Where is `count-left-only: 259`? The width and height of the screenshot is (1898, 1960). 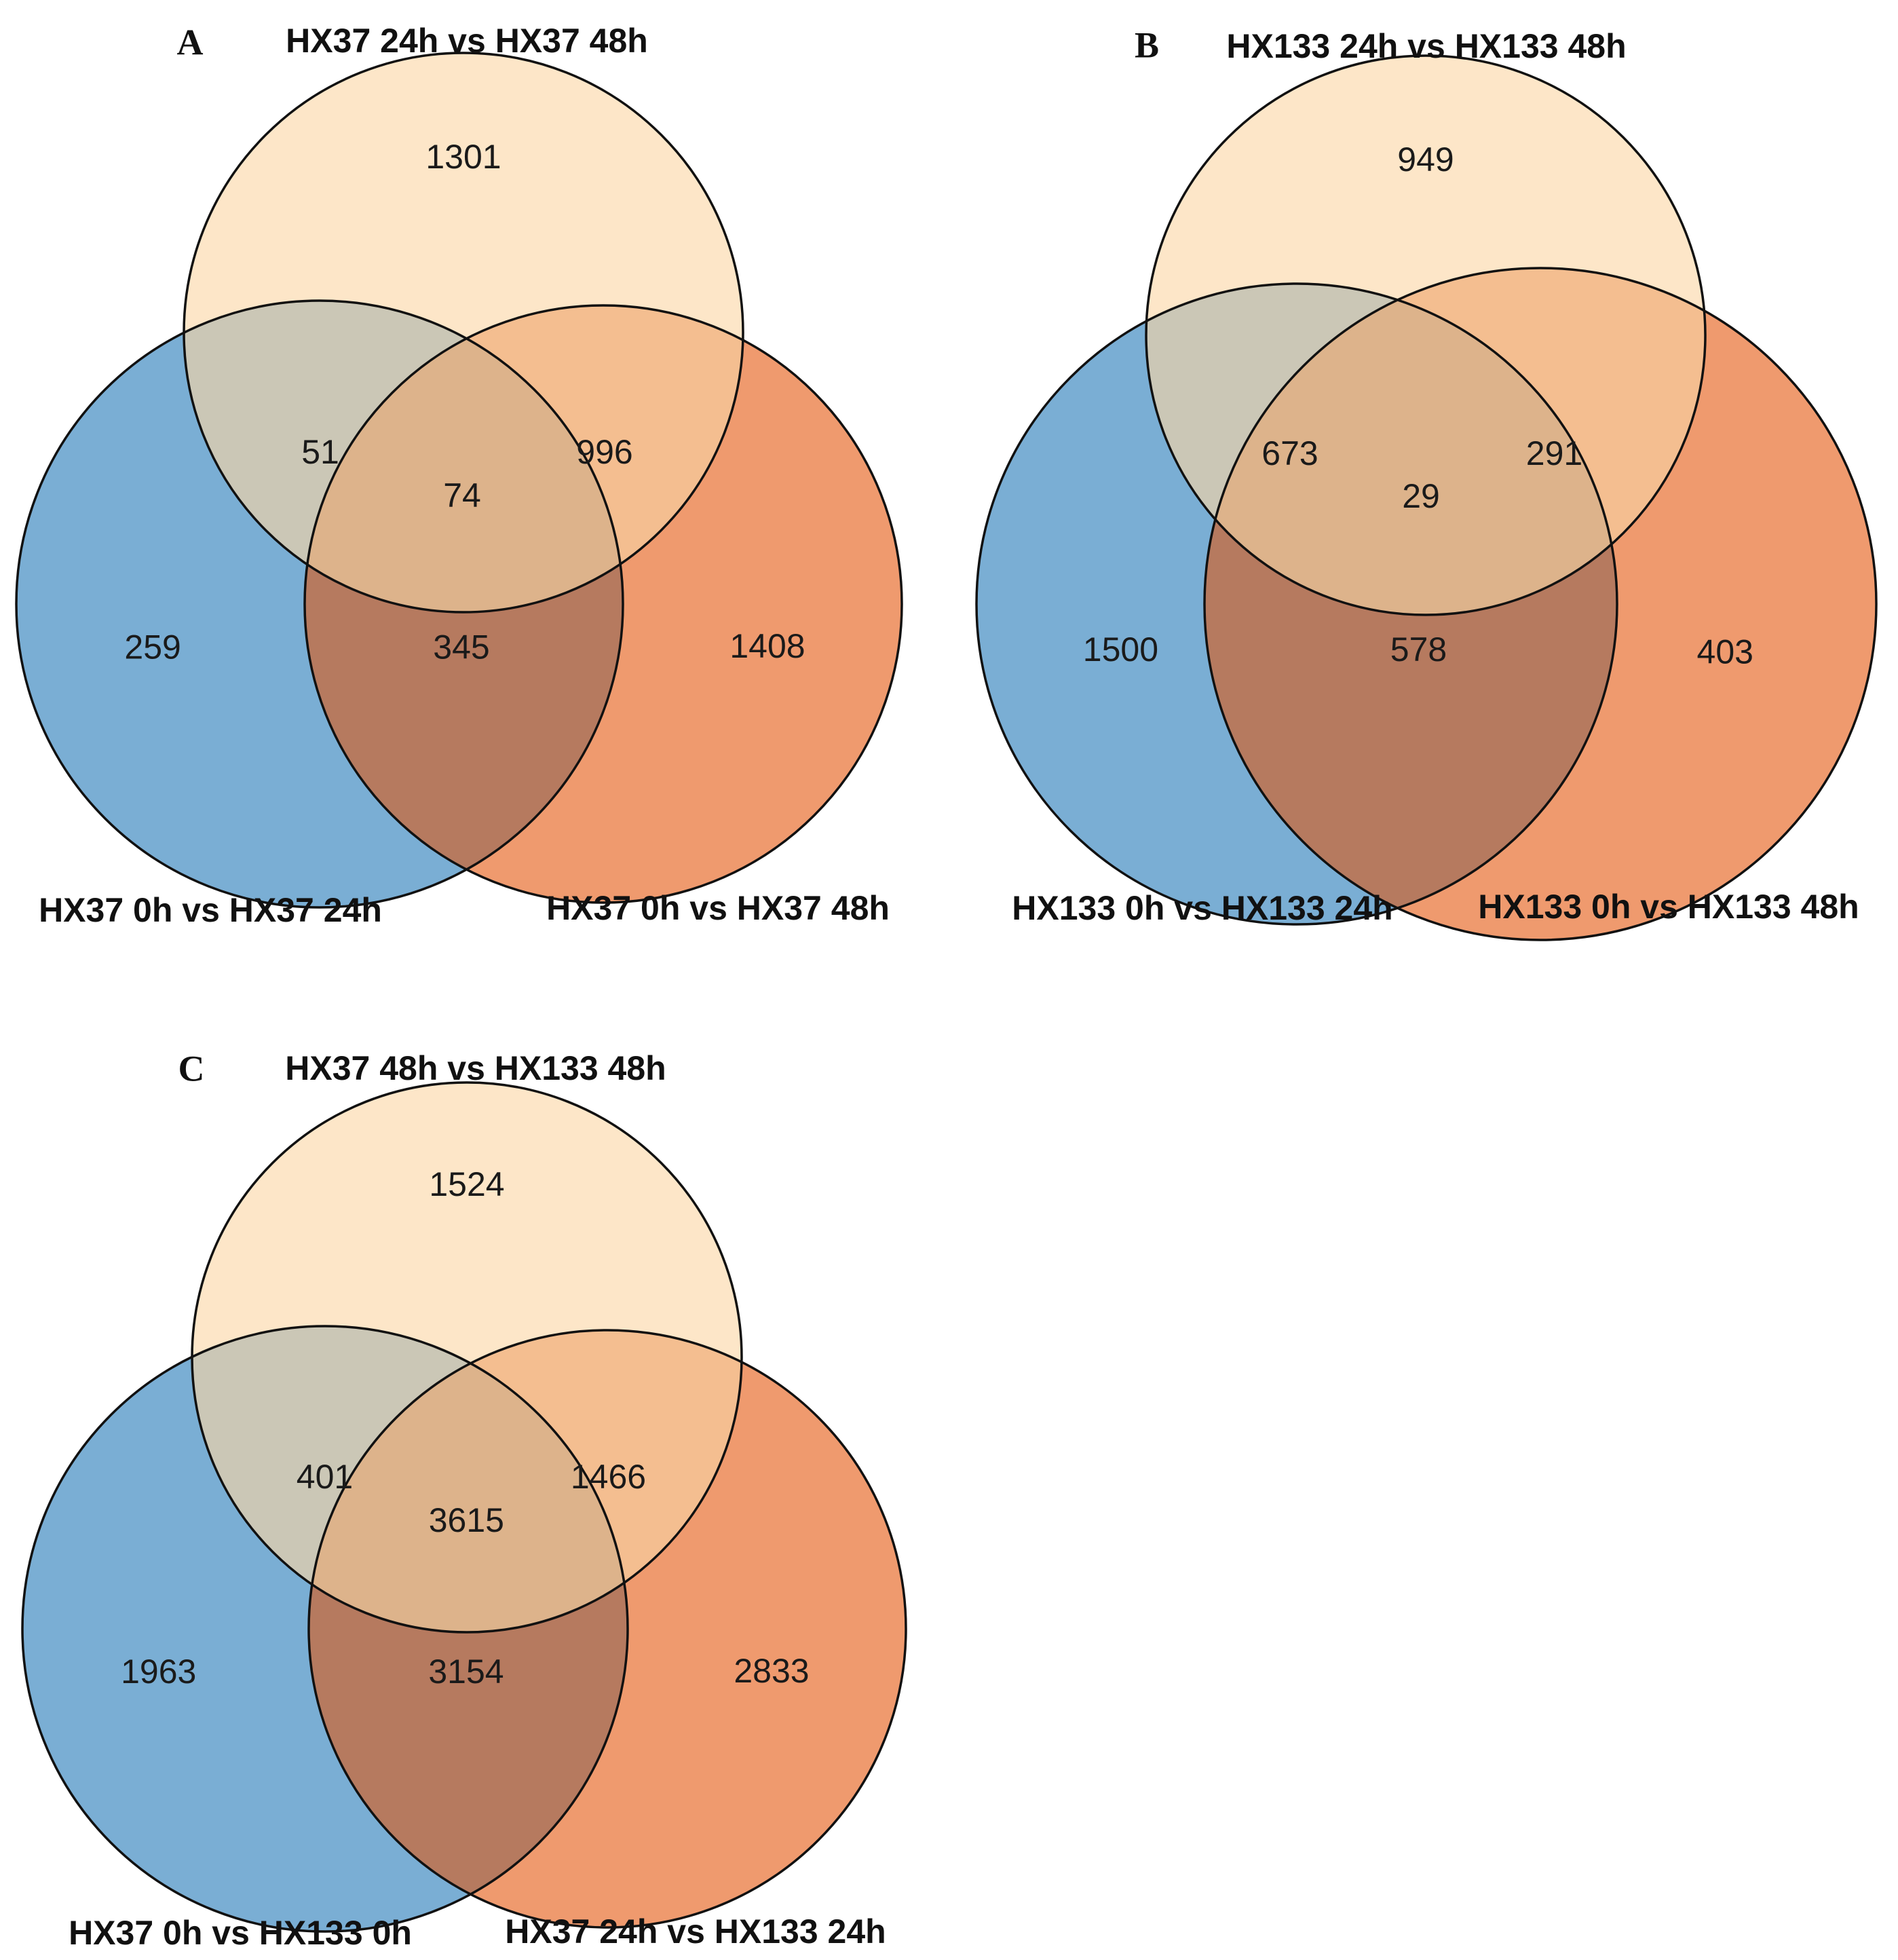
count-left-only: 259 is located at coordinates (153, 647).